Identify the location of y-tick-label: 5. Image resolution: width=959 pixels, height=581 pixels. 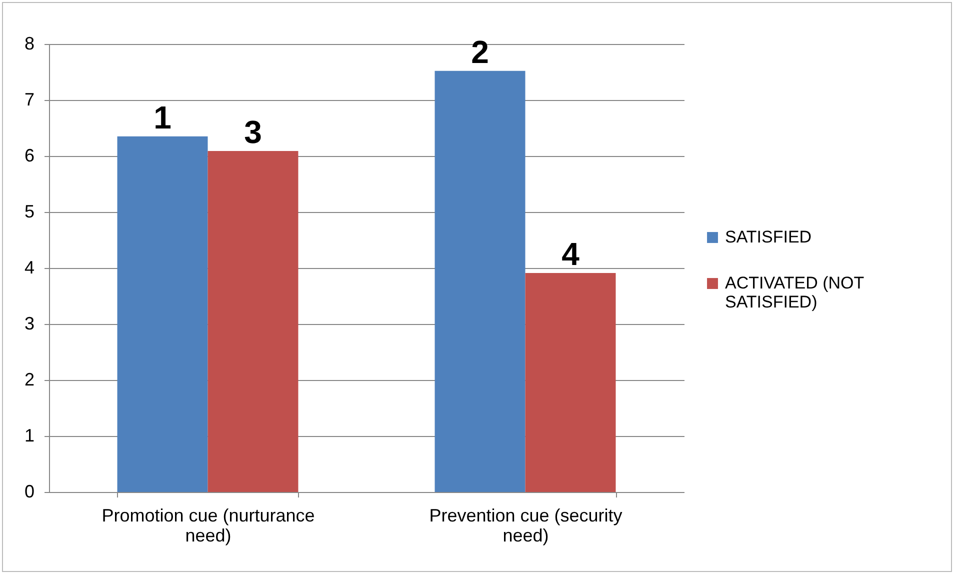
(29, 212).